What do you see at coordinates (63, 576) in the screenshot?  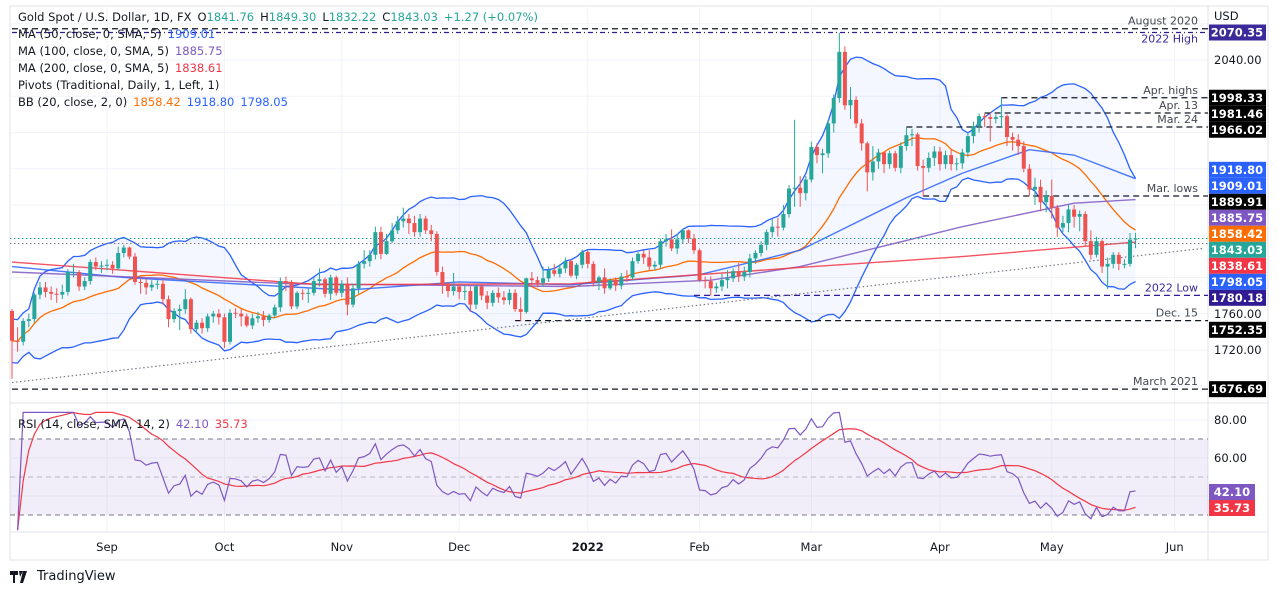 I see `tradingview-logo: TradingView` at bounding box center [63, 576].